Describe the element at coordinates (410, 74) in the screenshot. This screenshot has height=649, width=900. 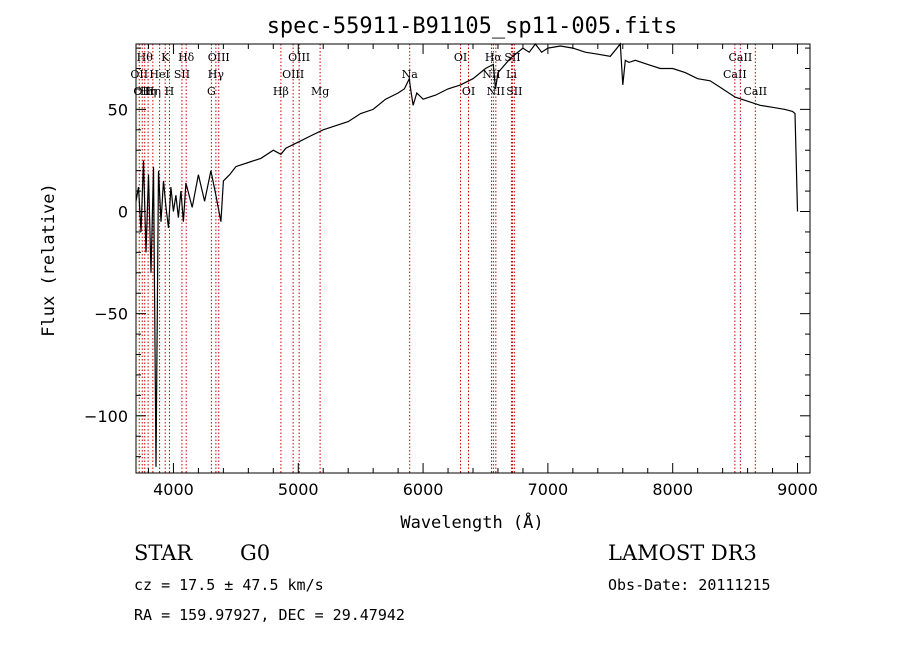
I see `marker-label-17: Na` at that location.